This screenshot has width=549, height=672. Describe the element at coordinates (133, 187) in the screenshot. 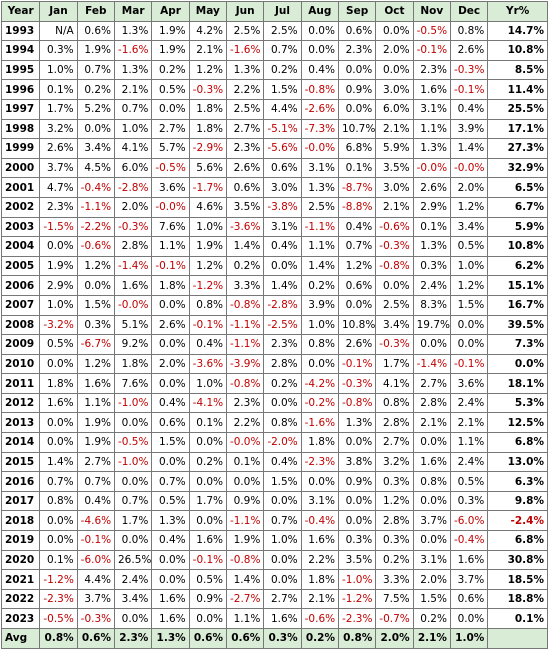

I see `return-cell: -2.8%` at that location.